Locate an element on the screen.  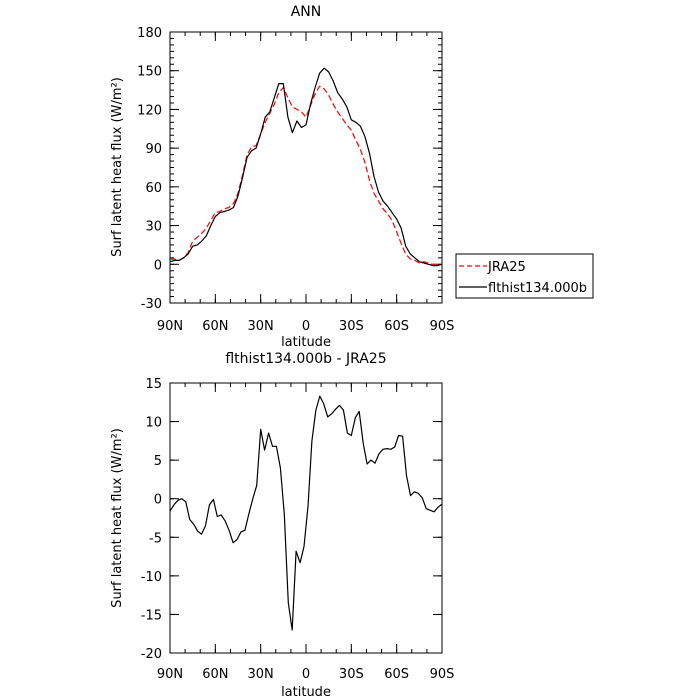
panel1-ytick-label: 30 is located at coordinates (153, 227).